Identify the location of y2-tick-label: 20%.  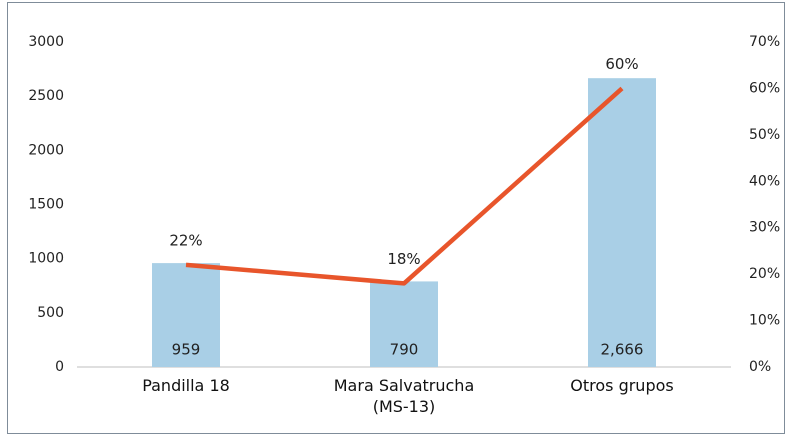
(764, 274).